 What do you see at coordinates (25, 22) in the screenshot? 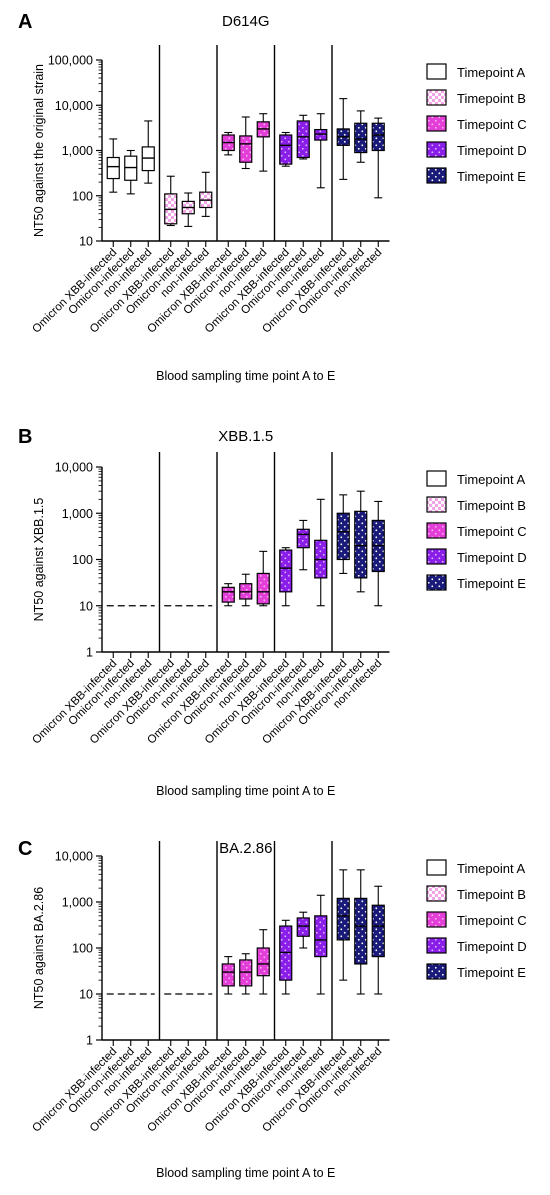
I see `panel-letter: A` at bounding box center [25, 22].